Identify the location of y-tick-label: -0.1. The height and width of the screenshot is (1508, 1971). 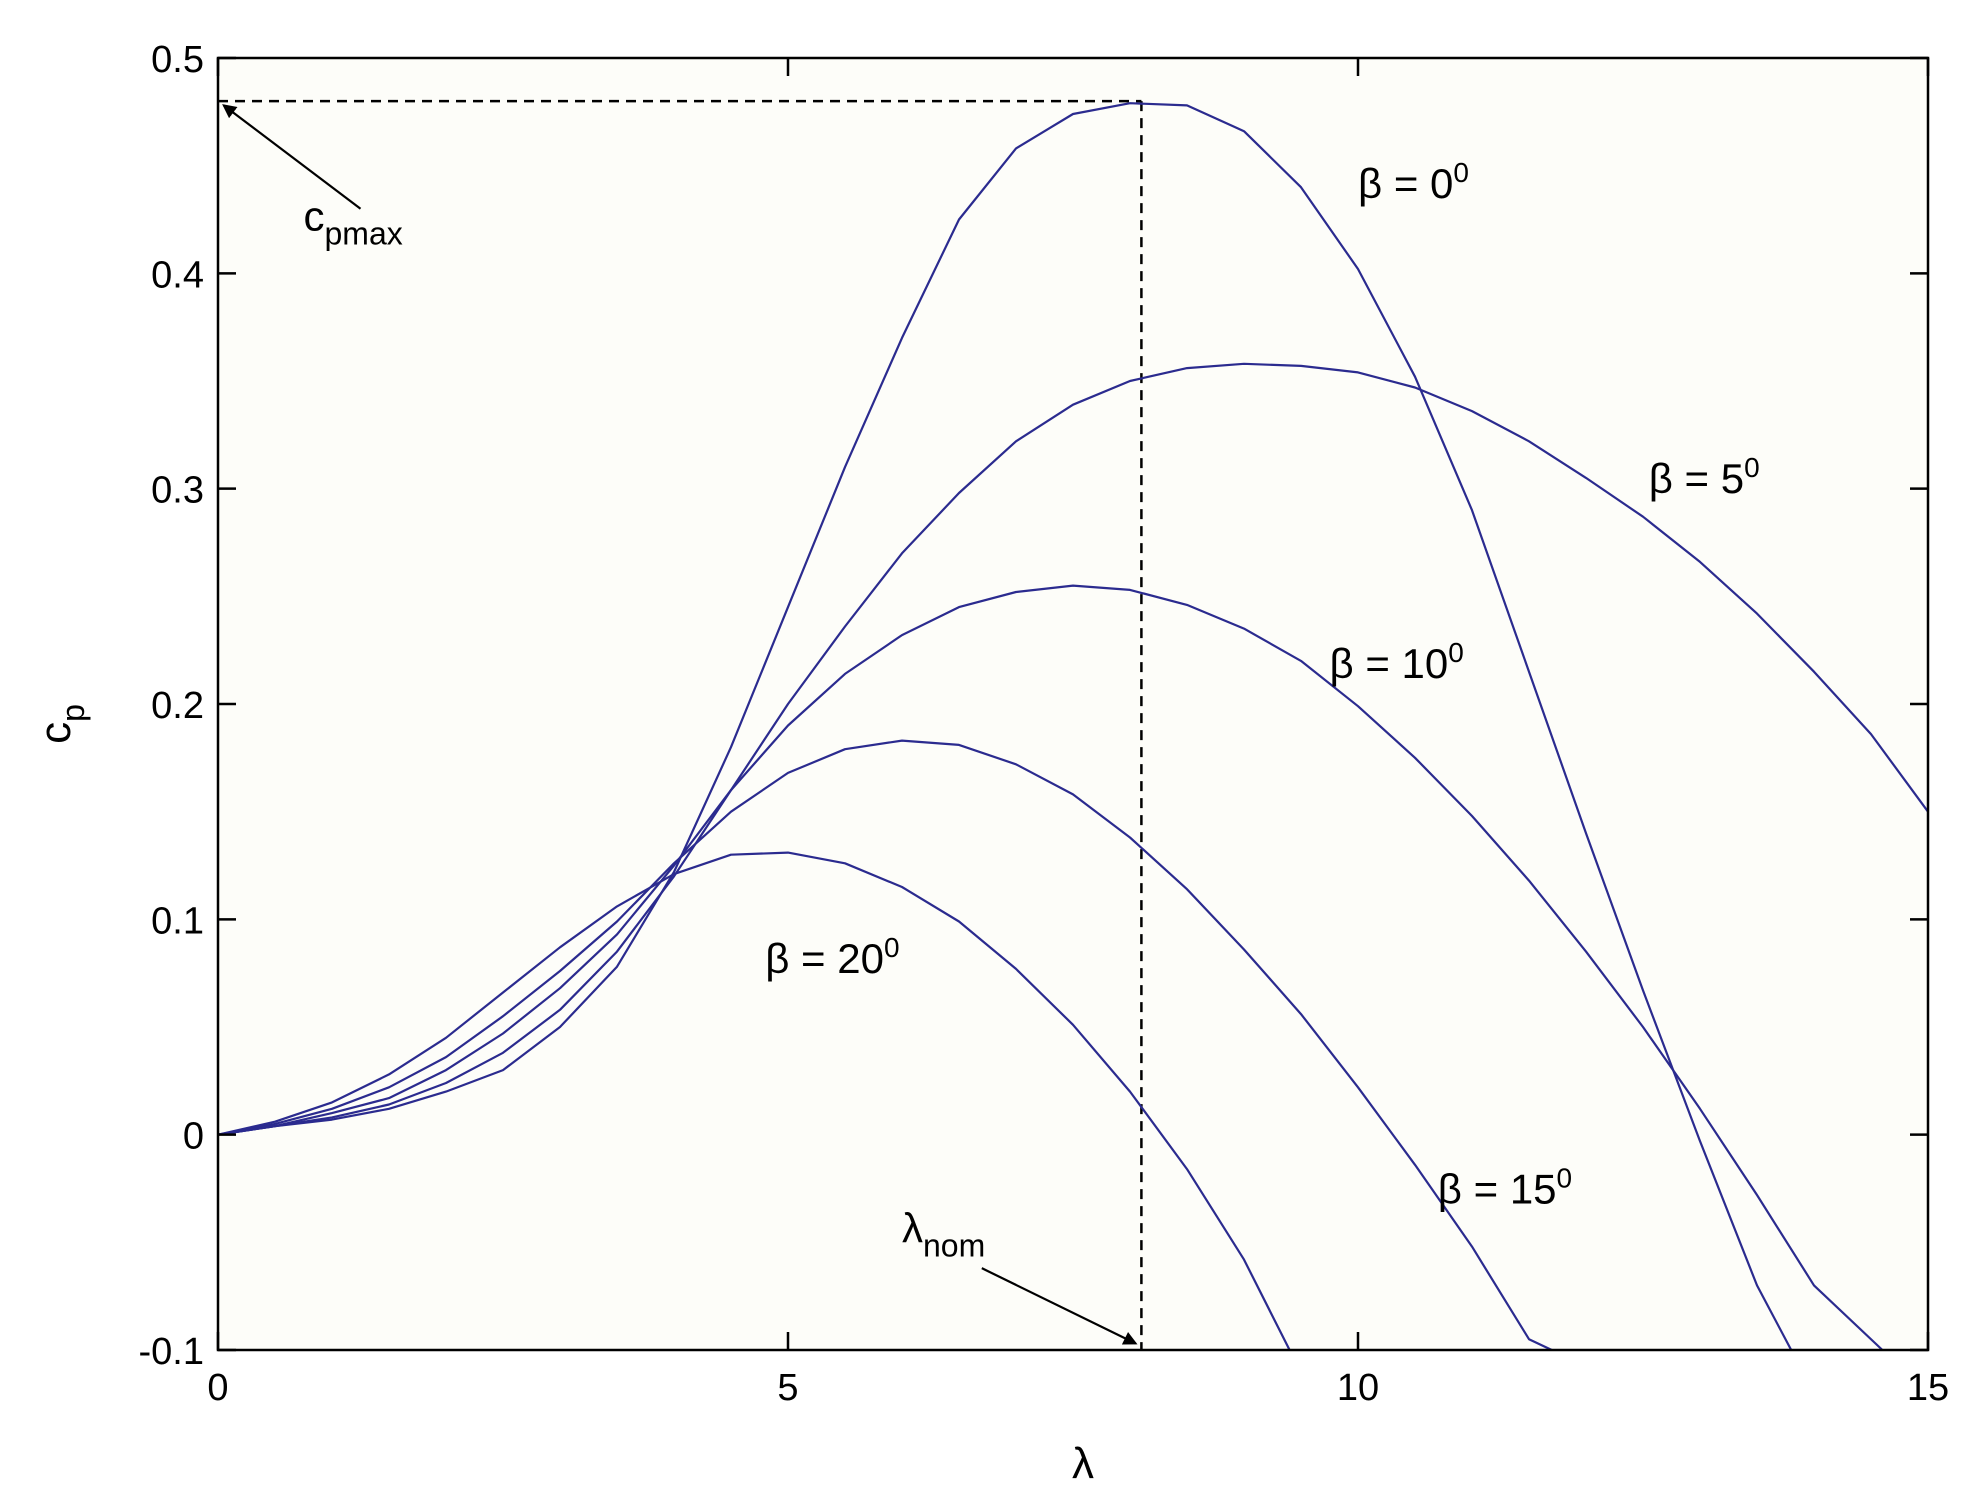
(171, 1352).